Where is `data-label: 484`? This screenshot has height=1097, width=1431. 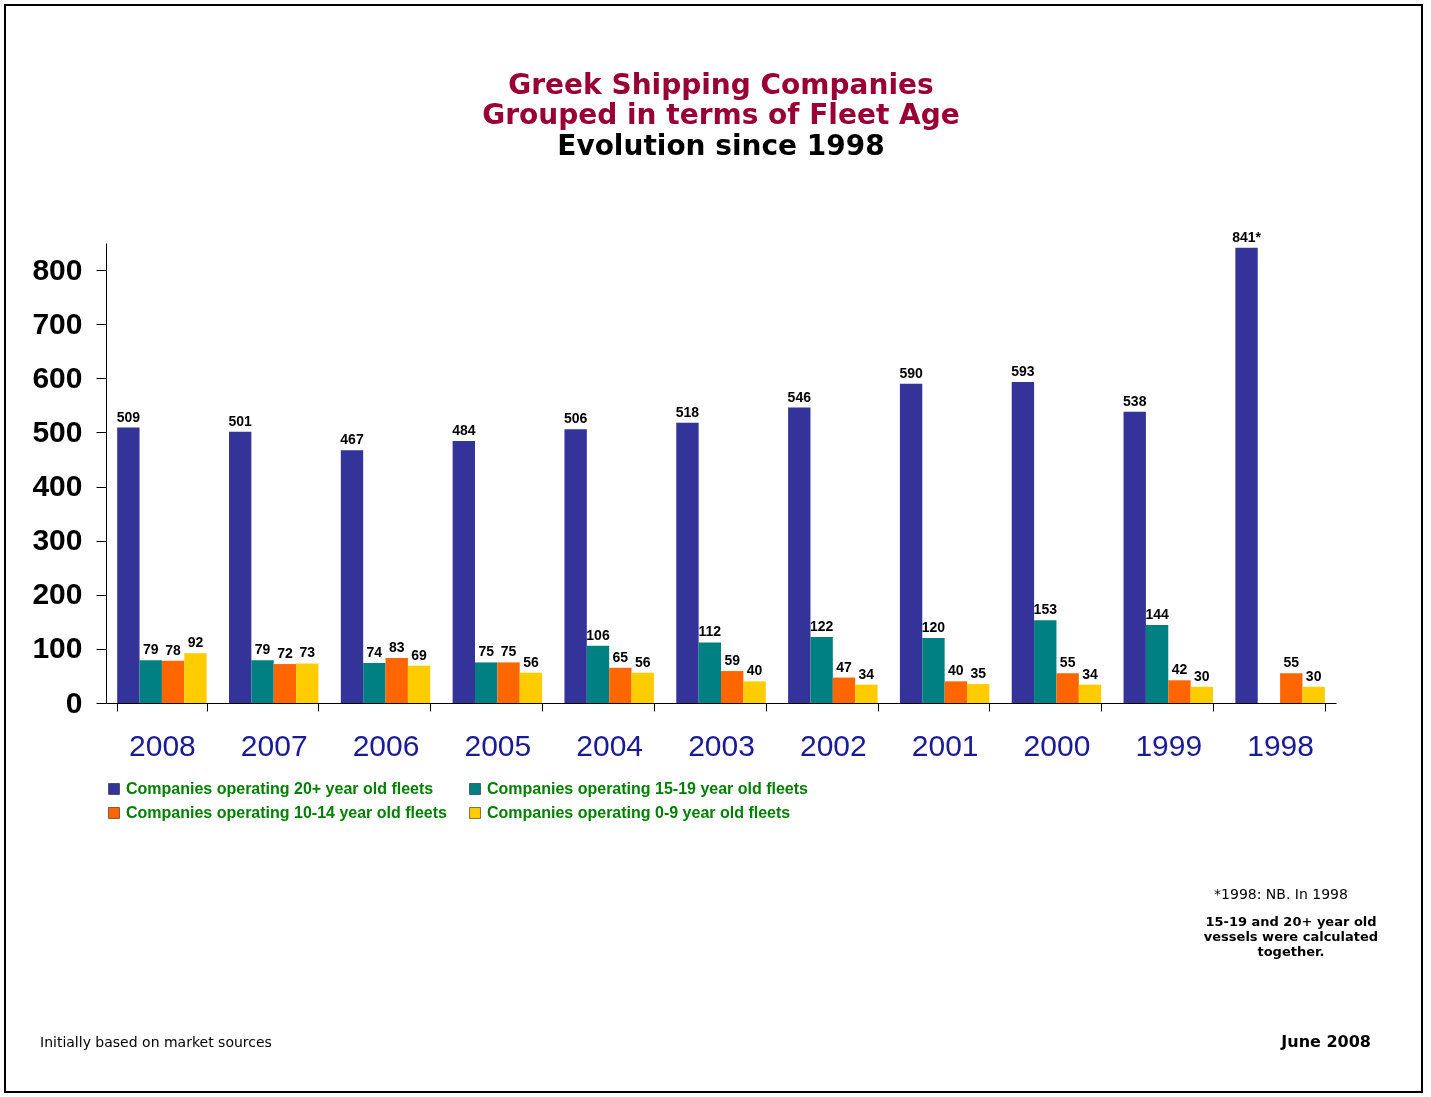
data-label: 484 is located at coordinates (464, 430).